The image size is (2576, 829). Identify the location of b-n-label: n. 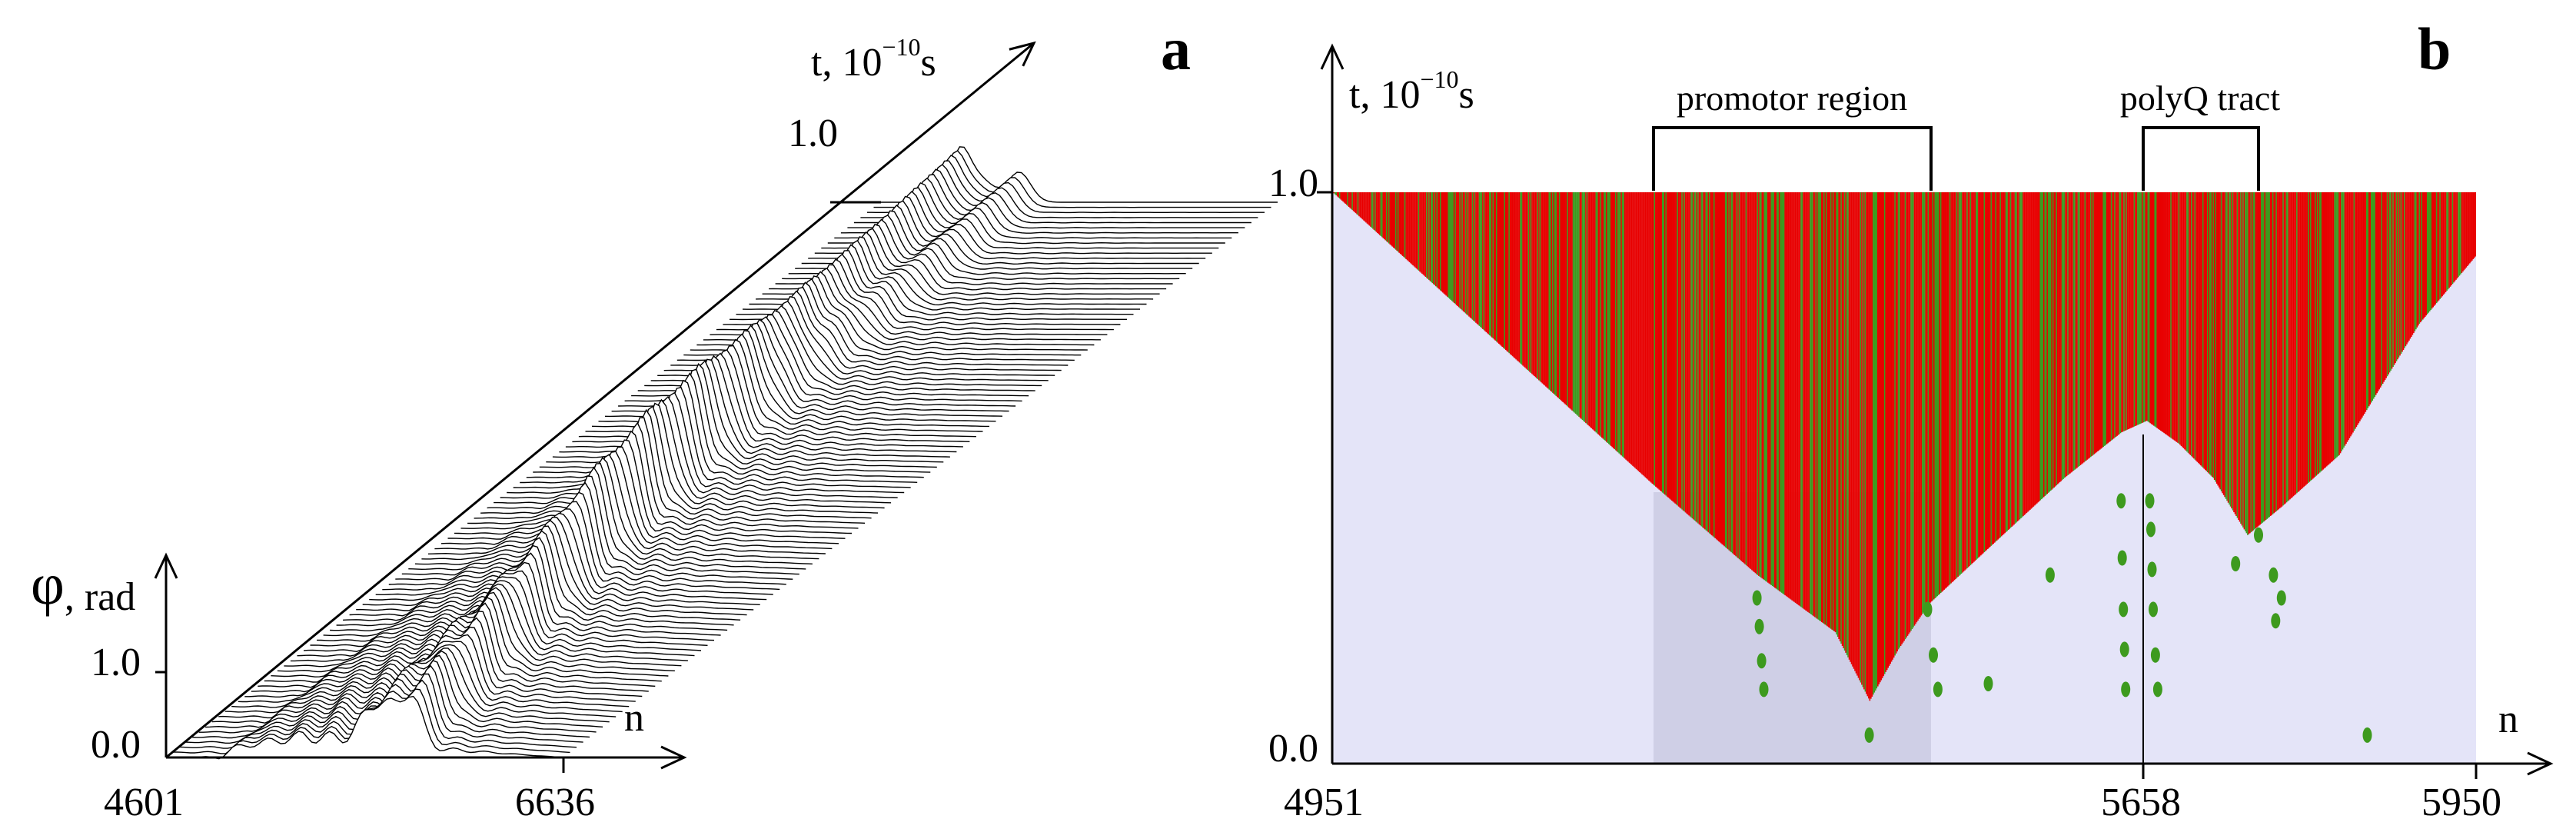
(2508, 719).